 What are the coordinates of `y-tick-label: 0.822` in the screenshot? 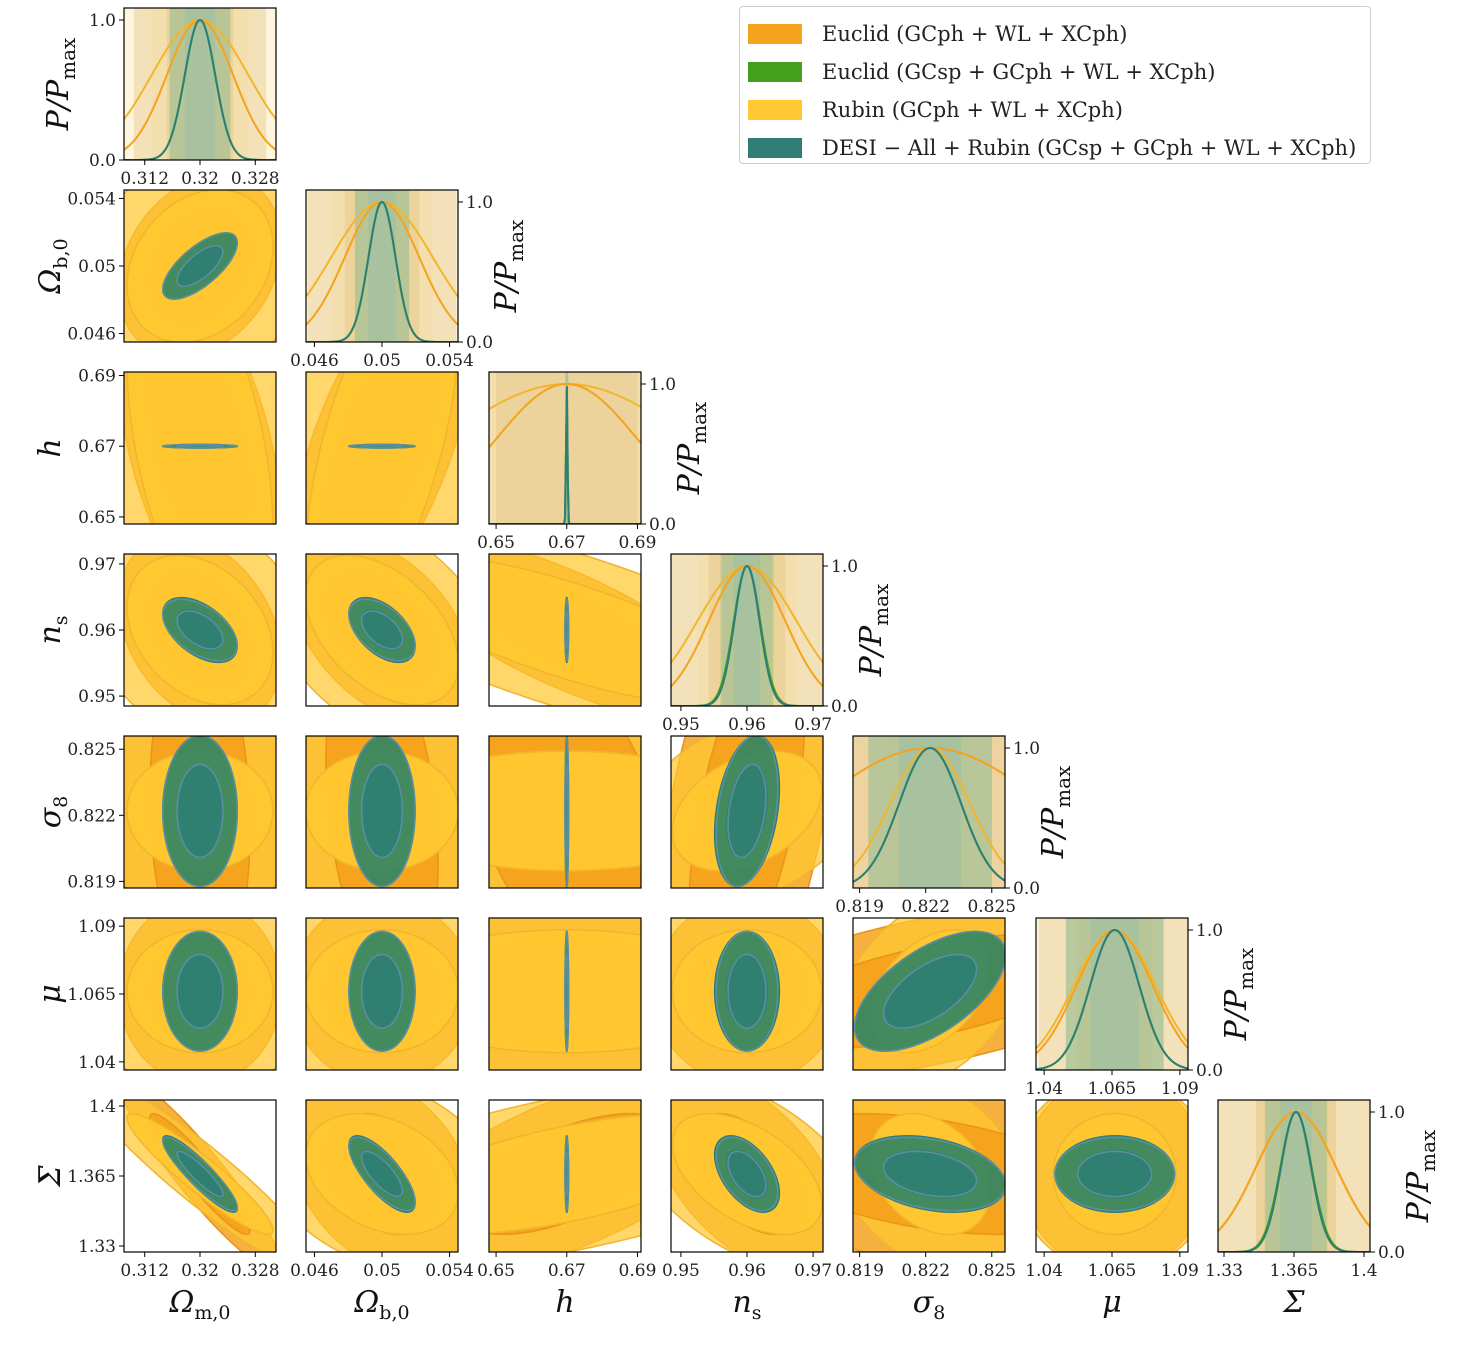 It's located at (91, 816).